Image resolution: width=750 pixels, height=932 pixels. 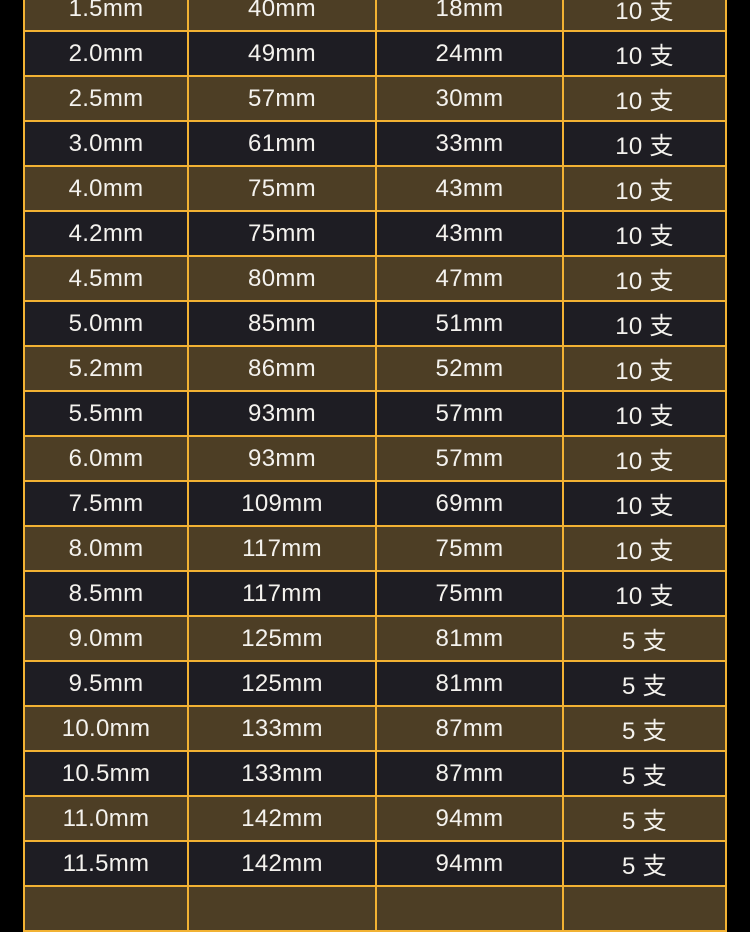 What do you see at coordinates (468, 144) in the screenshot?
I see `table-cell: 33mm` at bounding box center [468, 144].